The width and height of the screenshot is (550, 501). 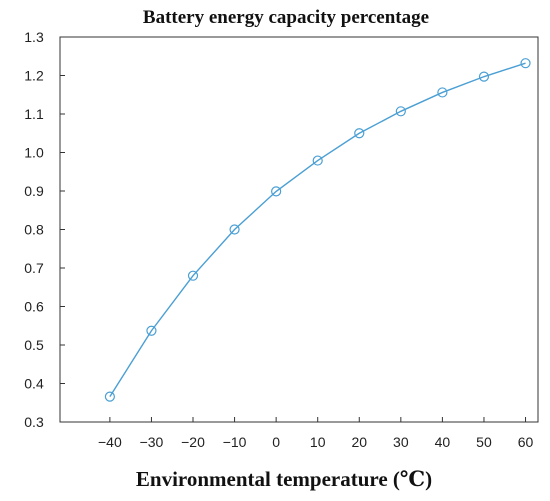 I want to click on x-tick-label: 20, so click(x=359, y=442).